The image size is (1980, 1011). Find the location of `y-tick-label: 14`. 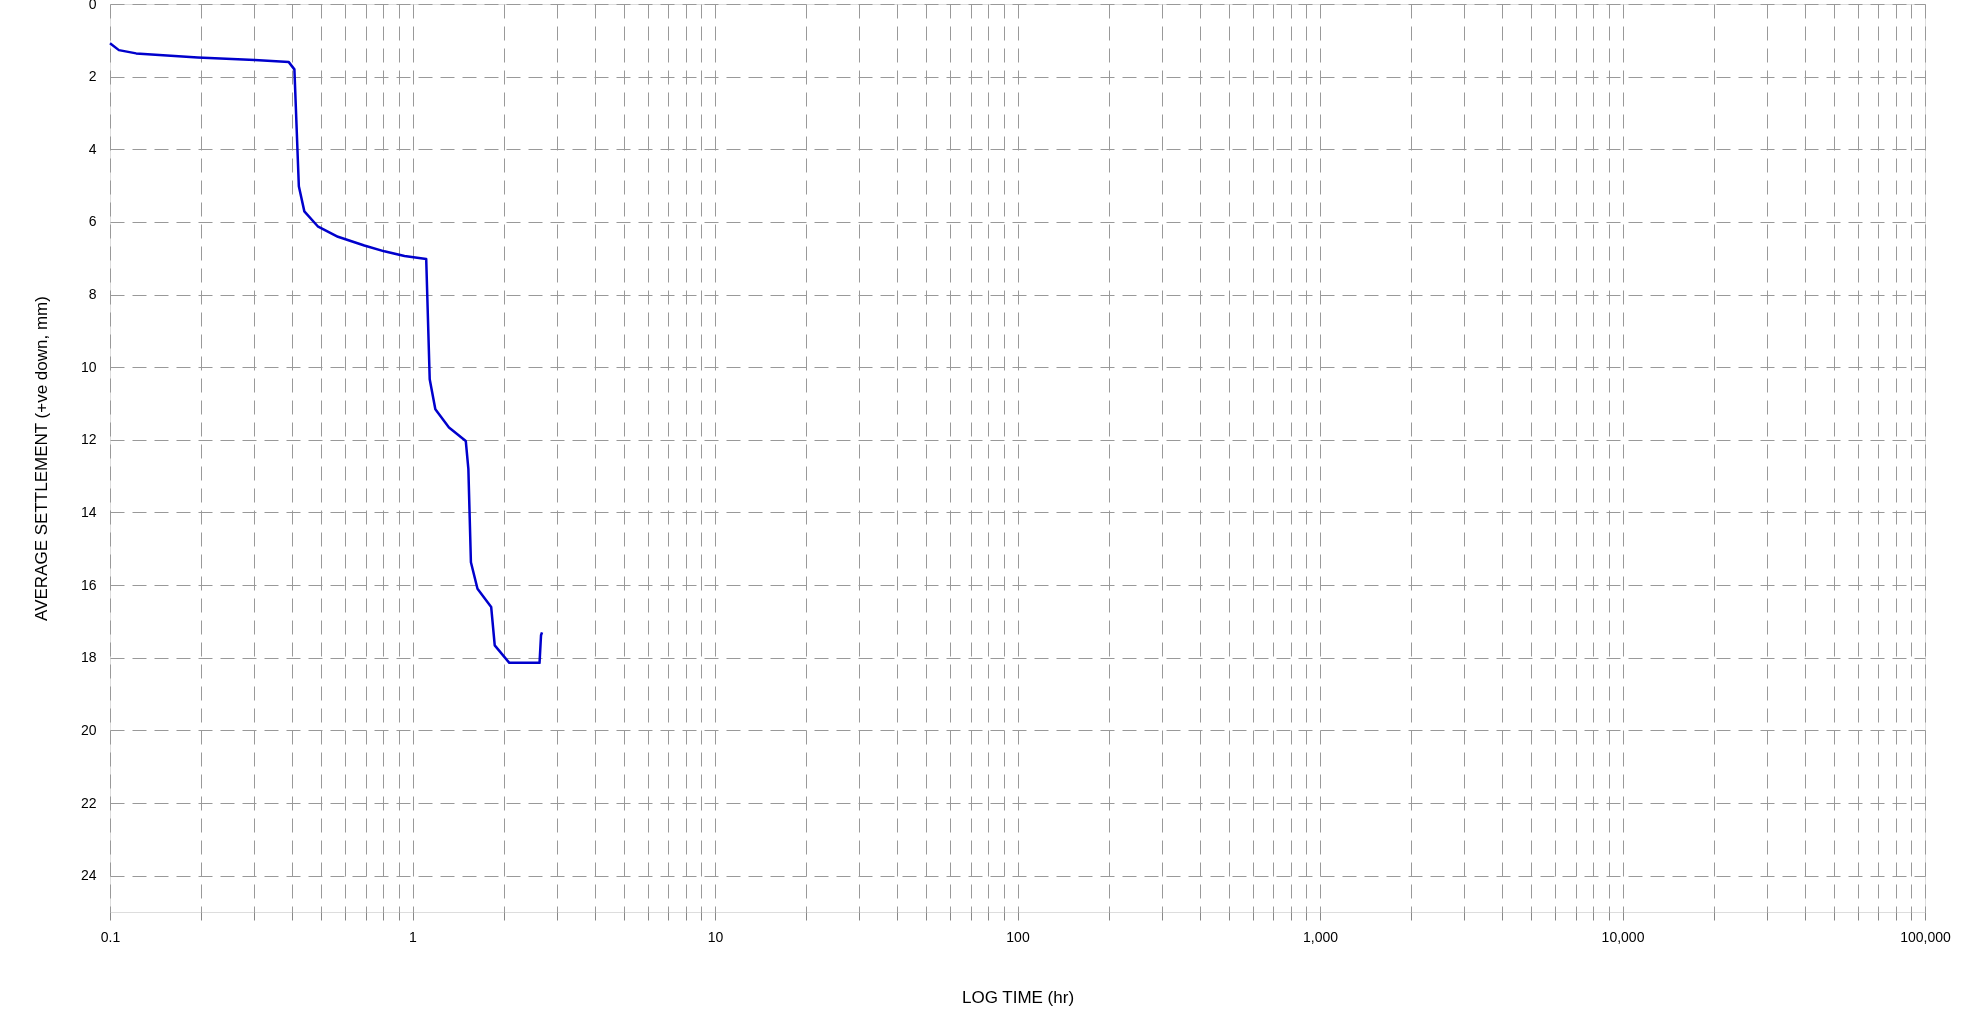

y-tick-label: 14 is located at coordinates (88, 511).